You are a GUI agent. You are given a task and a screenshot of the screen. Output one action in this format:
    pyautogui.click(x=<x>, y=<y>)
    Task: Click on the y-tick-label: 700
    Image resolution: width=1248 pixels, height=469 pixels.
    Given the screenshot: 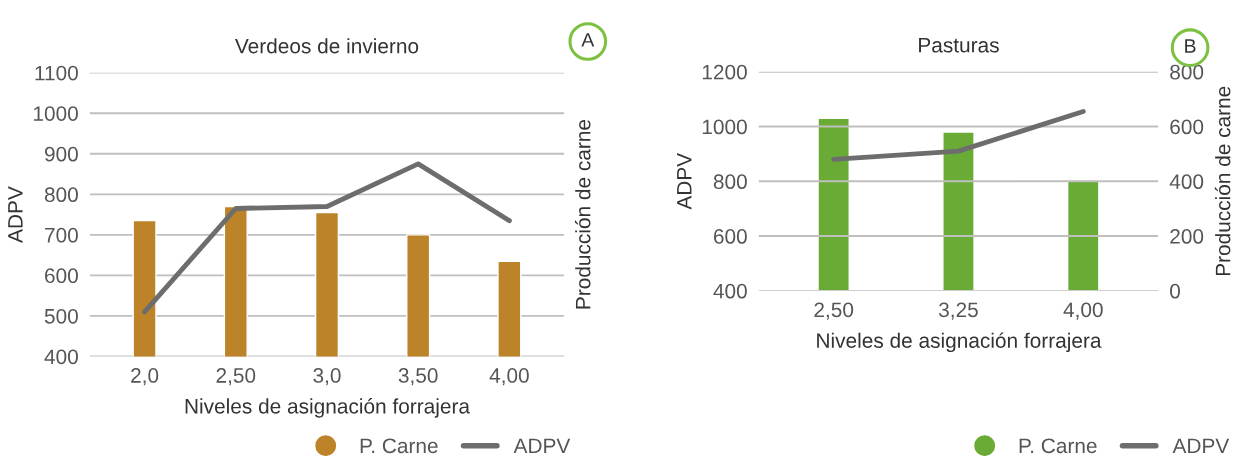 What is the action you would take?
    pyautogui.click(x=61, y=235)
    